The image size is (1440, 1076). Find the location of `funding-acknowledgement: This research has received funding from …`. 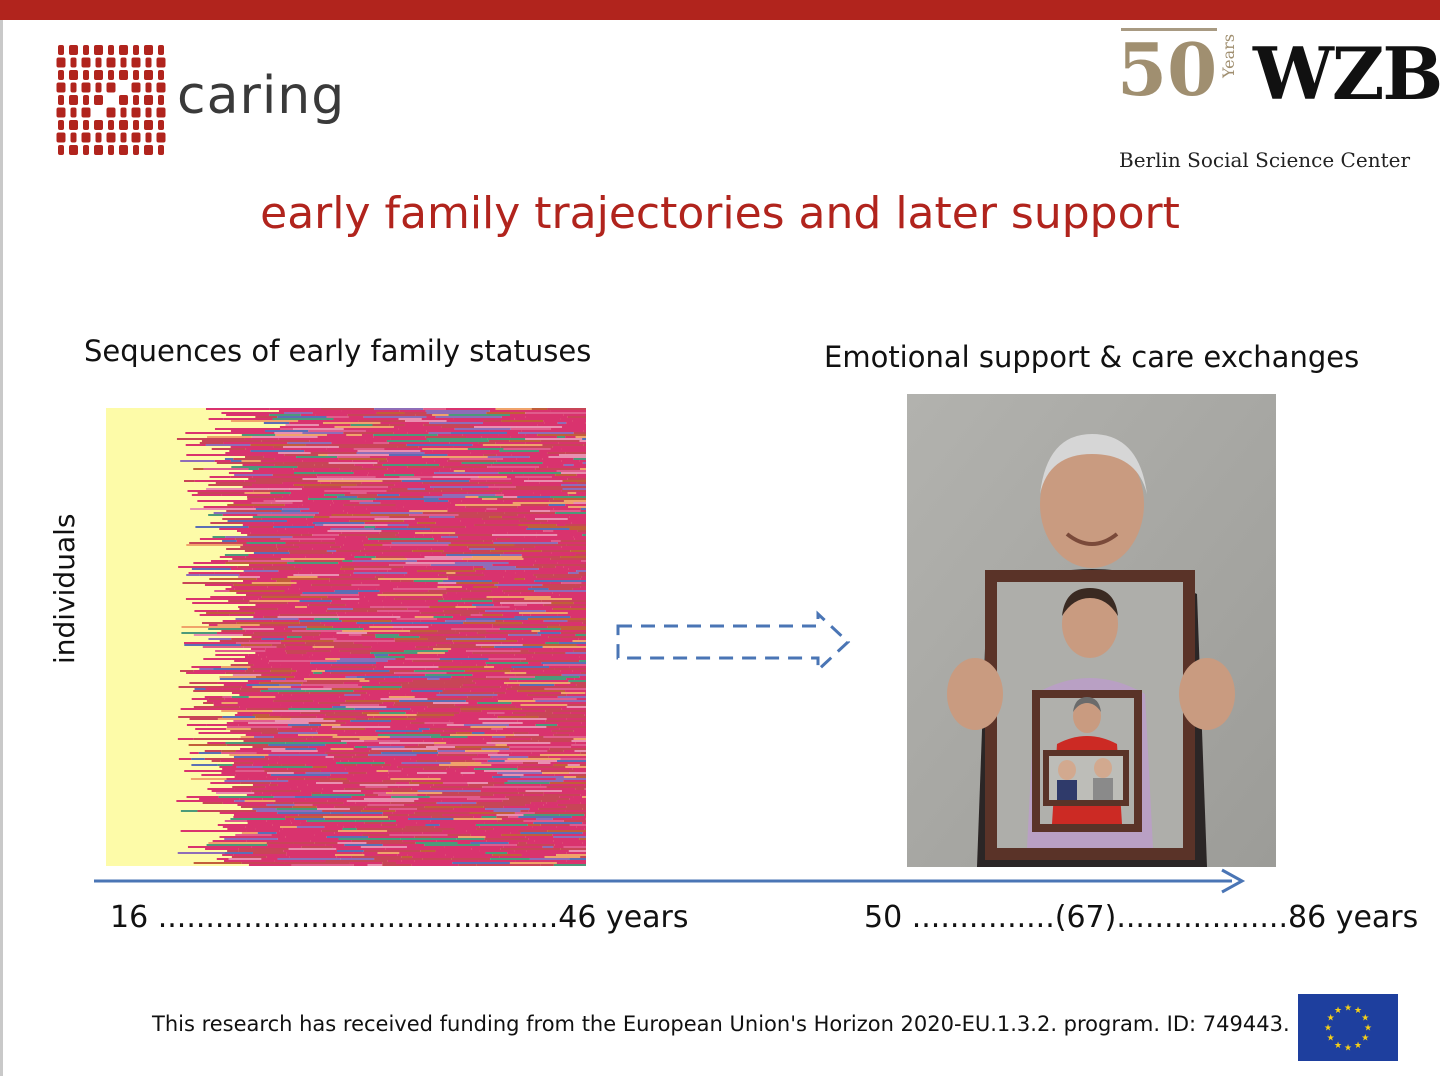

funding-acknowledgement: This research has received funding from … is located at coordinates (721, 1024).